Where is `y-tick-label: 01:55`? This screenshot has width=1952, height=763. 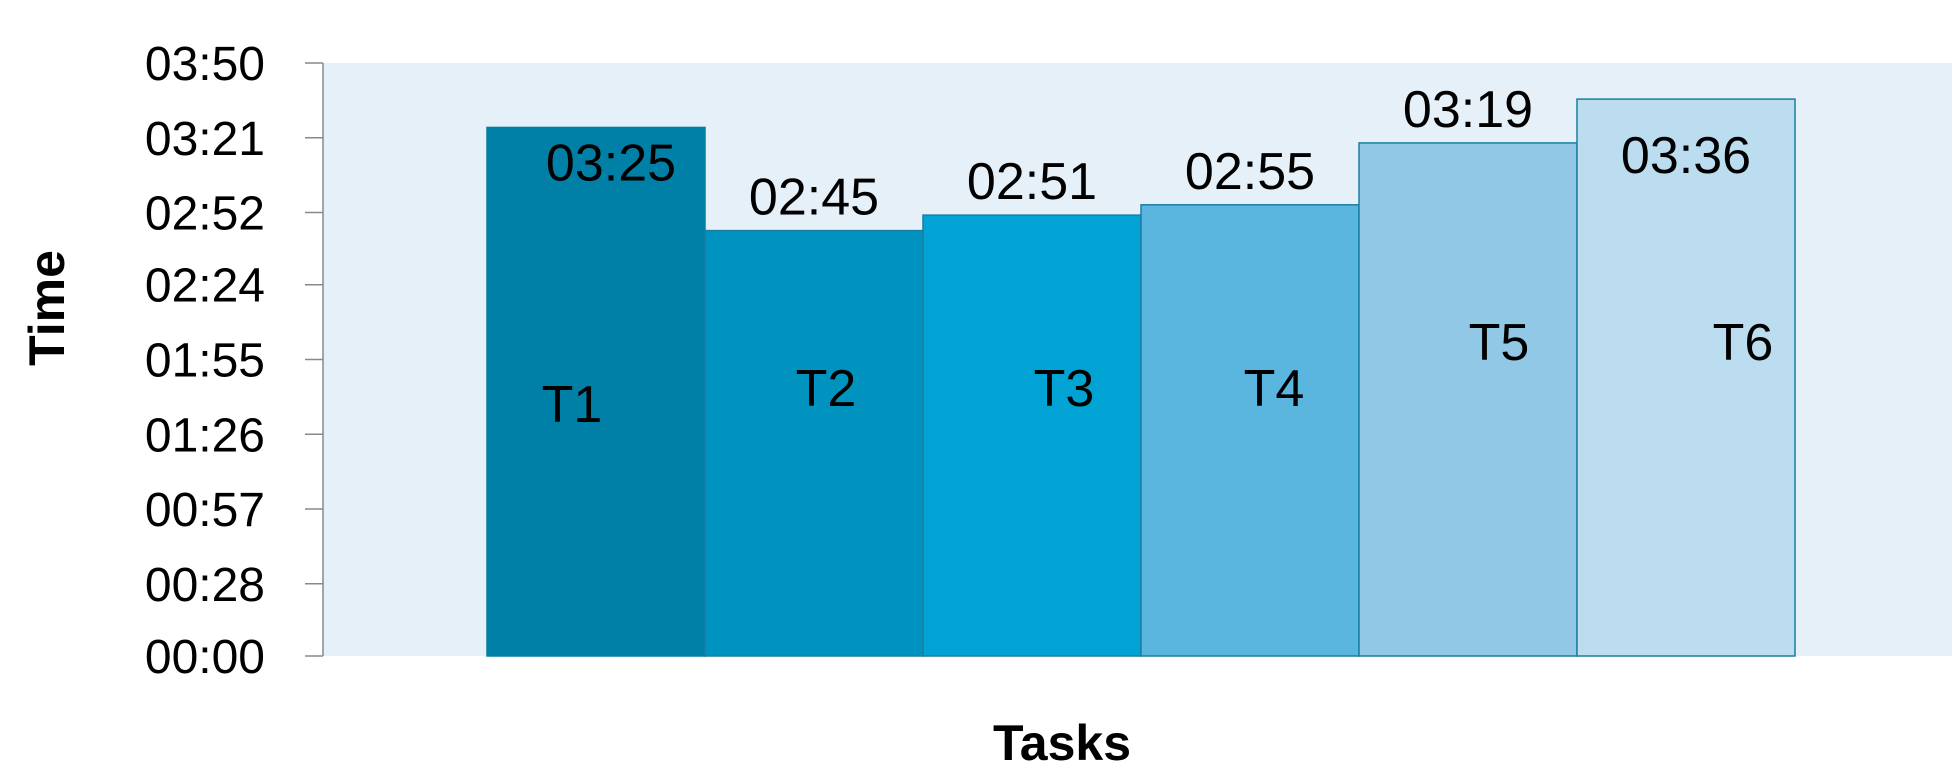
y-tick-label: 01:55 is located at coordinates (205, 361).